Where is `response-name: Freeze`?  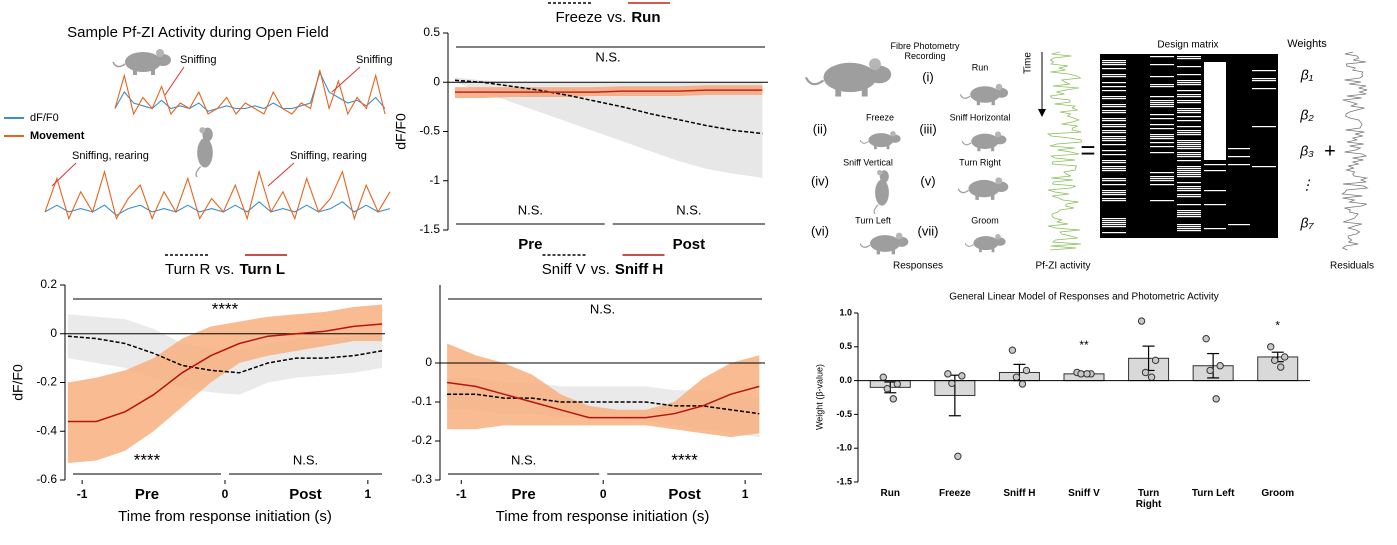
response-name: Freeze is located at coordinates (880, 117).